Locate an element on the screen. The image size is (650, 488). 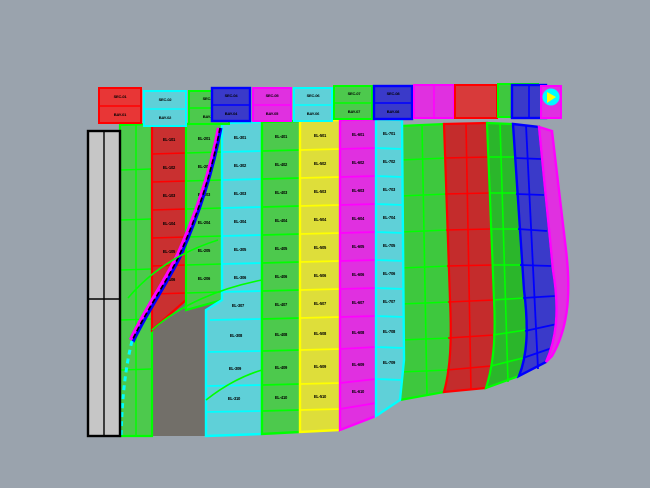
svg-text: EL-706 is located at coordinates (389, 273).